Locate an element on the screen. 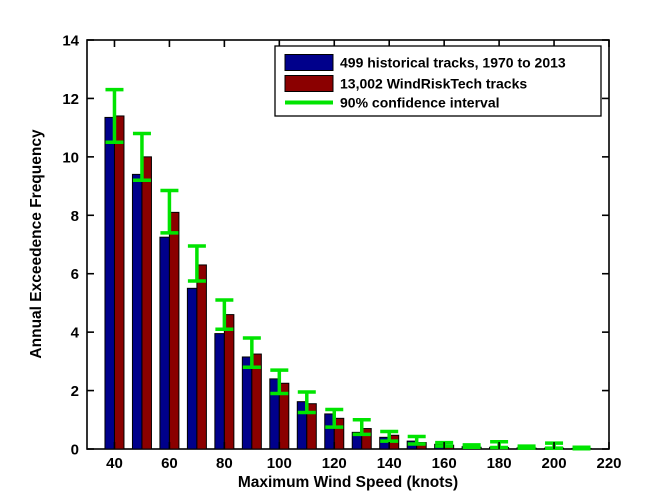 This screenshot has height=504, width=672. y-tick-label: 10 is located at coordinates (70, 157).